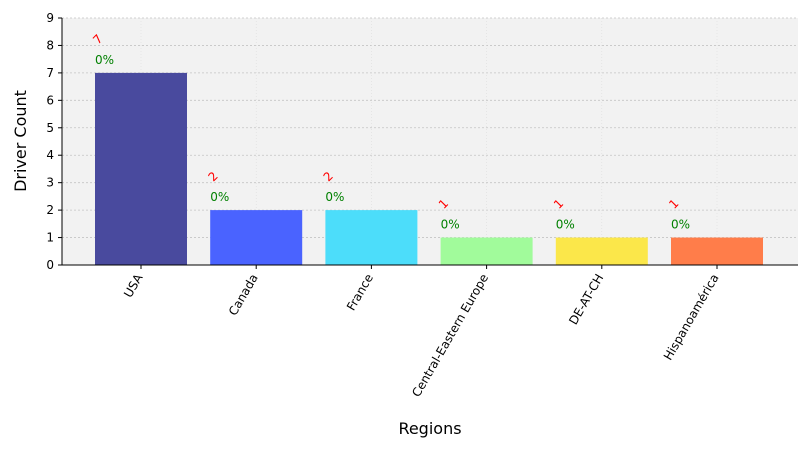 This screenshot has width=810, height=450. I want to click on y-tick-label: 6, so click(50, 100).